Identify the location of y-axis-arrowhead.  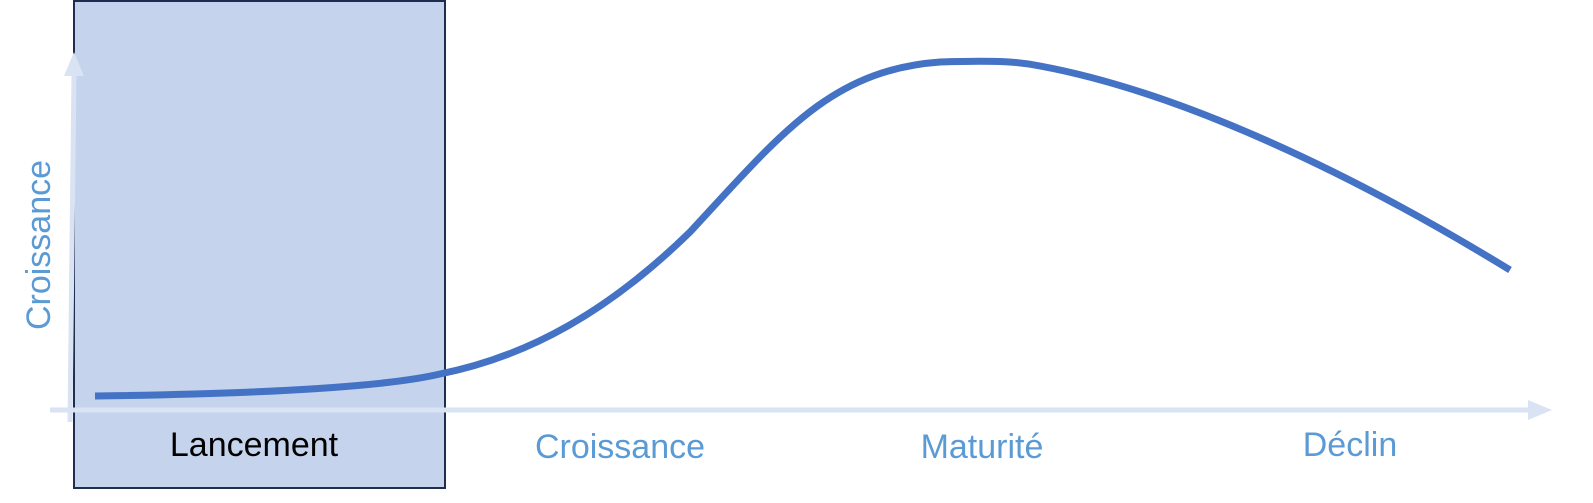
(74, 64).